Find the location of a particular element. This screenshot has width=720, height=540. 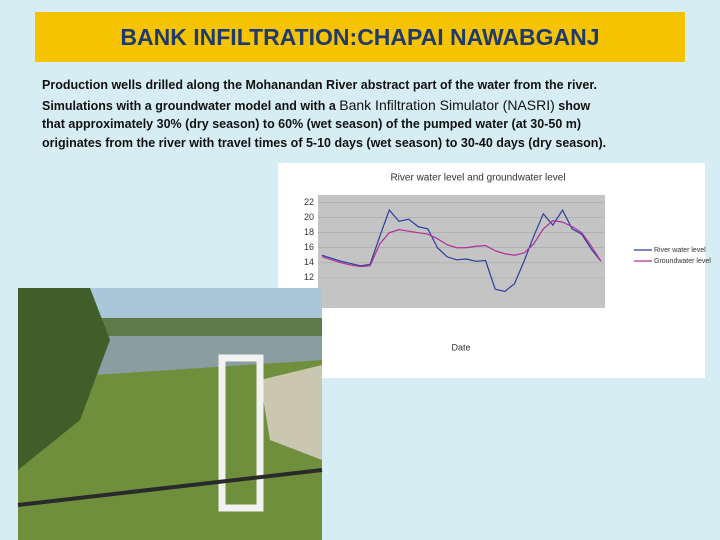

y-tick-label: 18 is located at coordinates (309, 232).